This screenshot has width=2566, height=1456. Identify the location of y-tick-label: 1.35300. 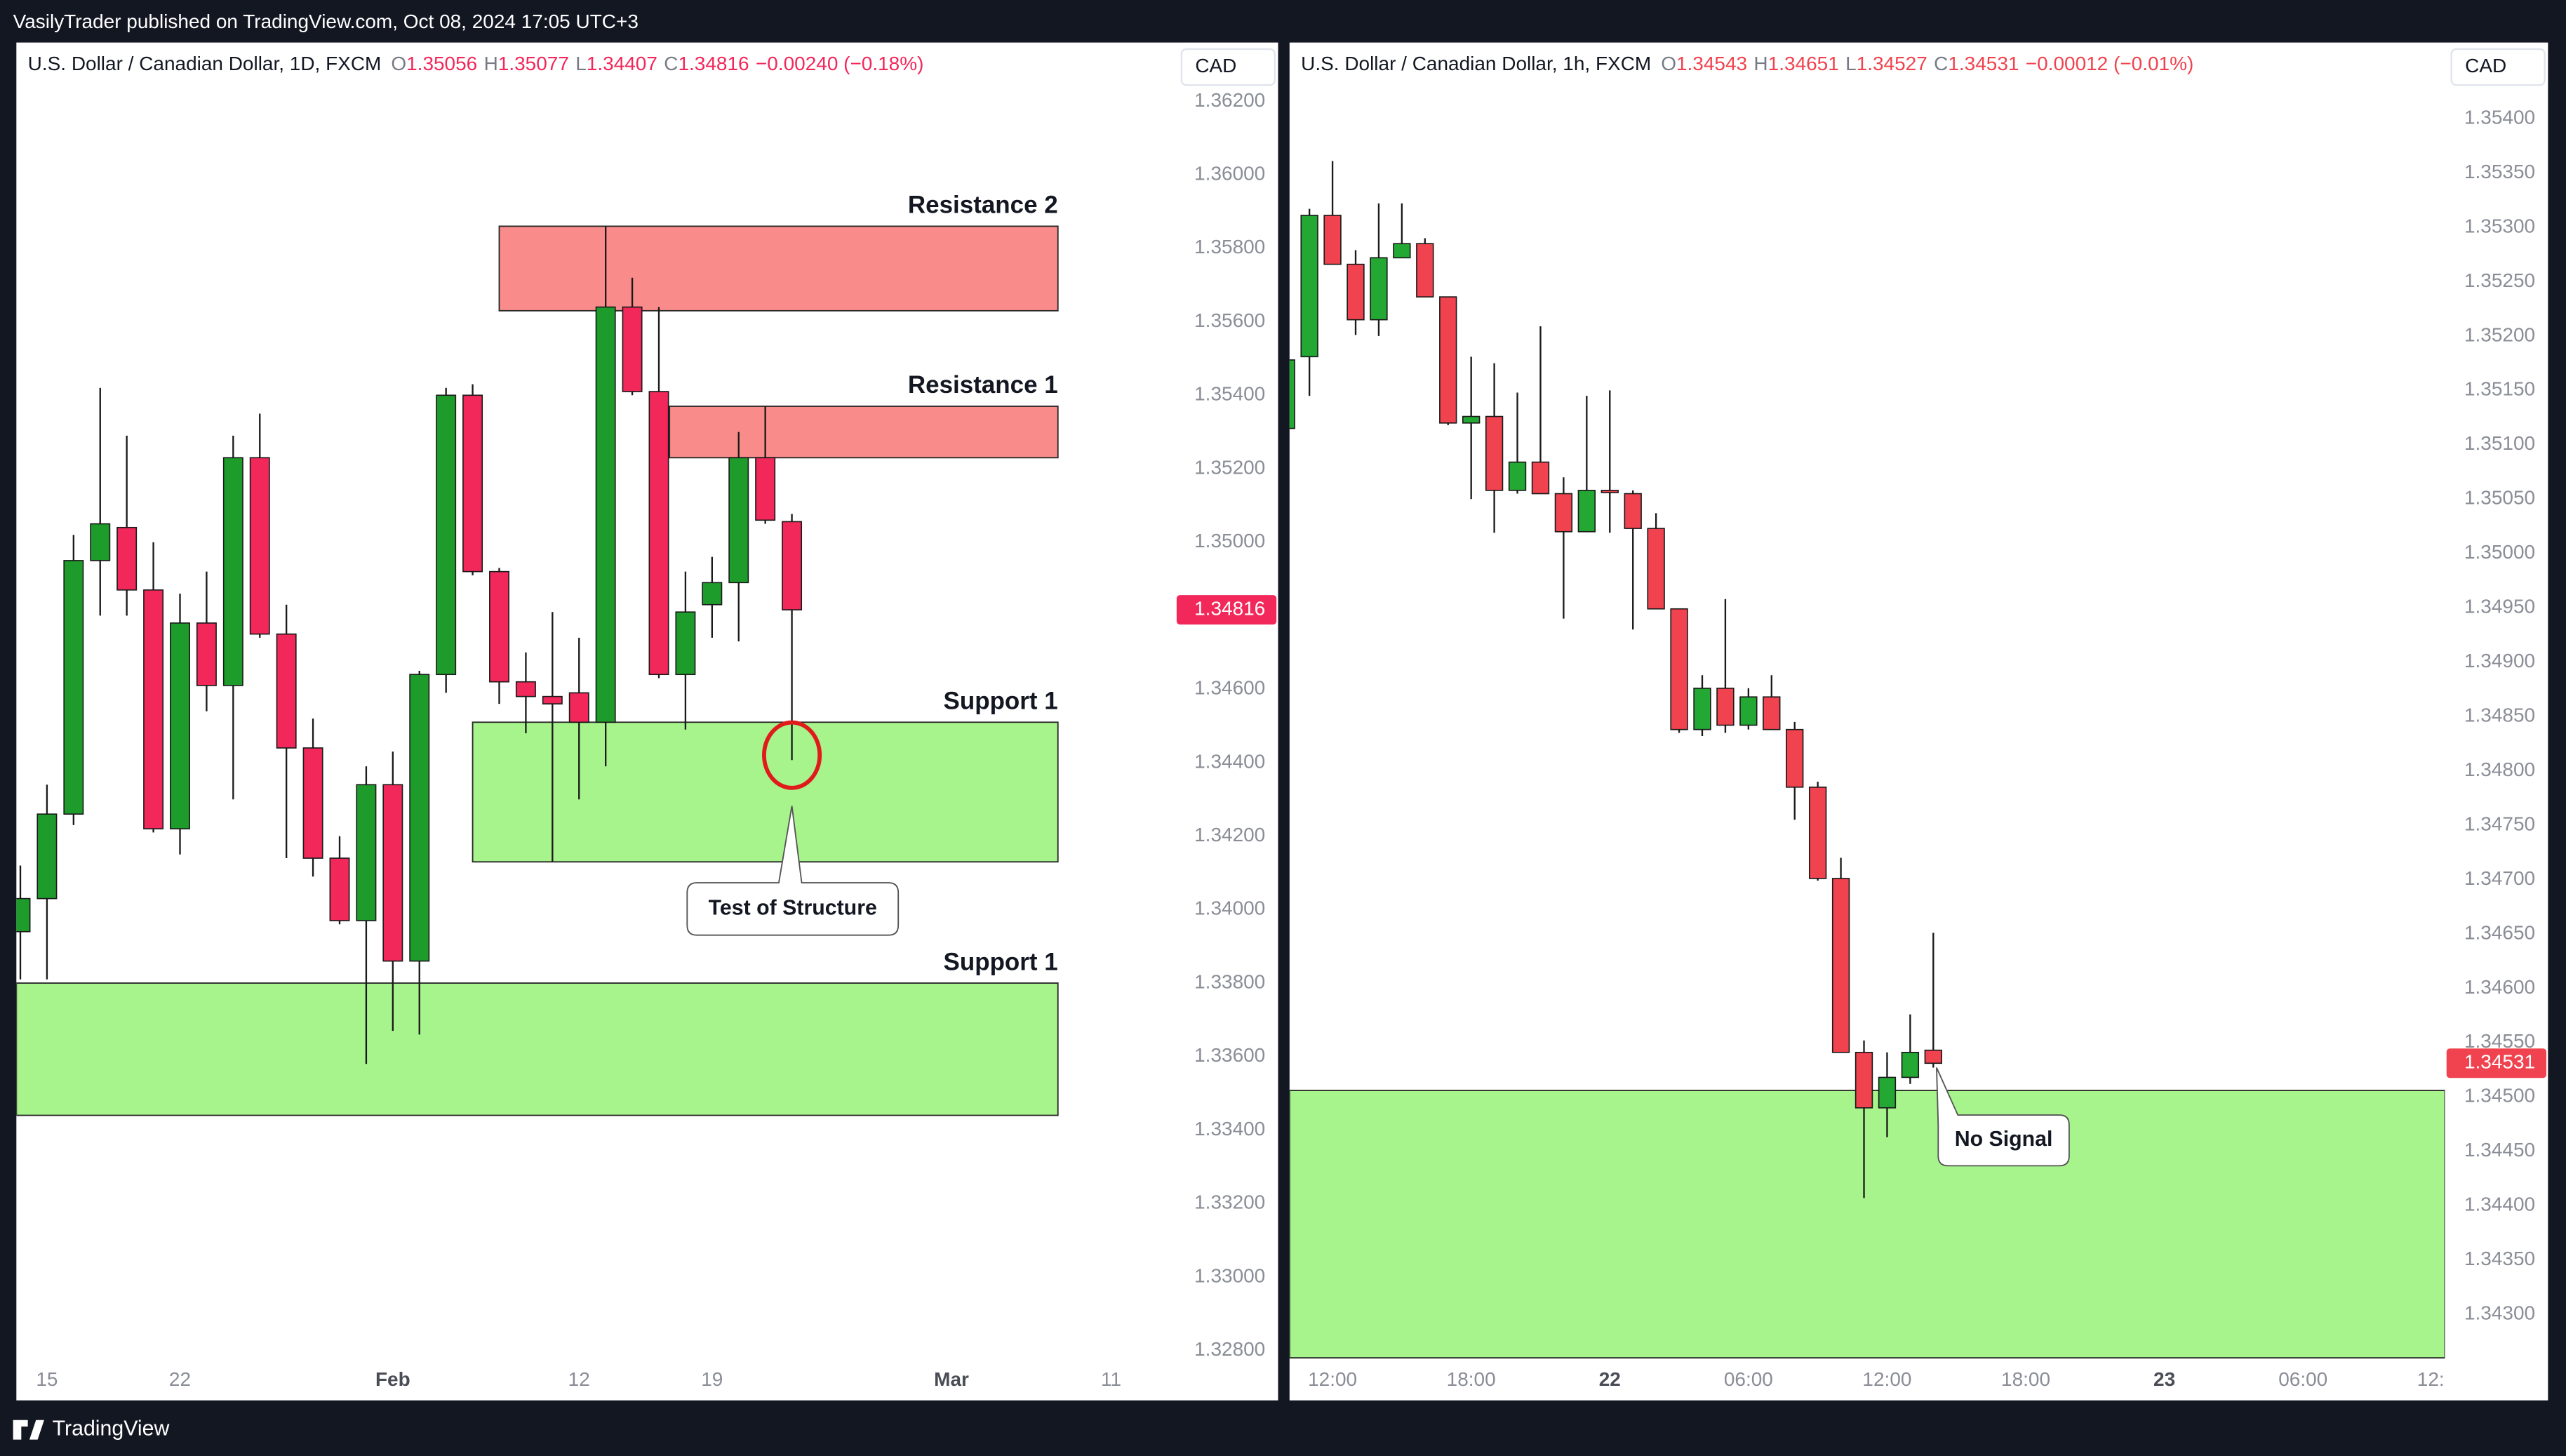
(2499, 226).